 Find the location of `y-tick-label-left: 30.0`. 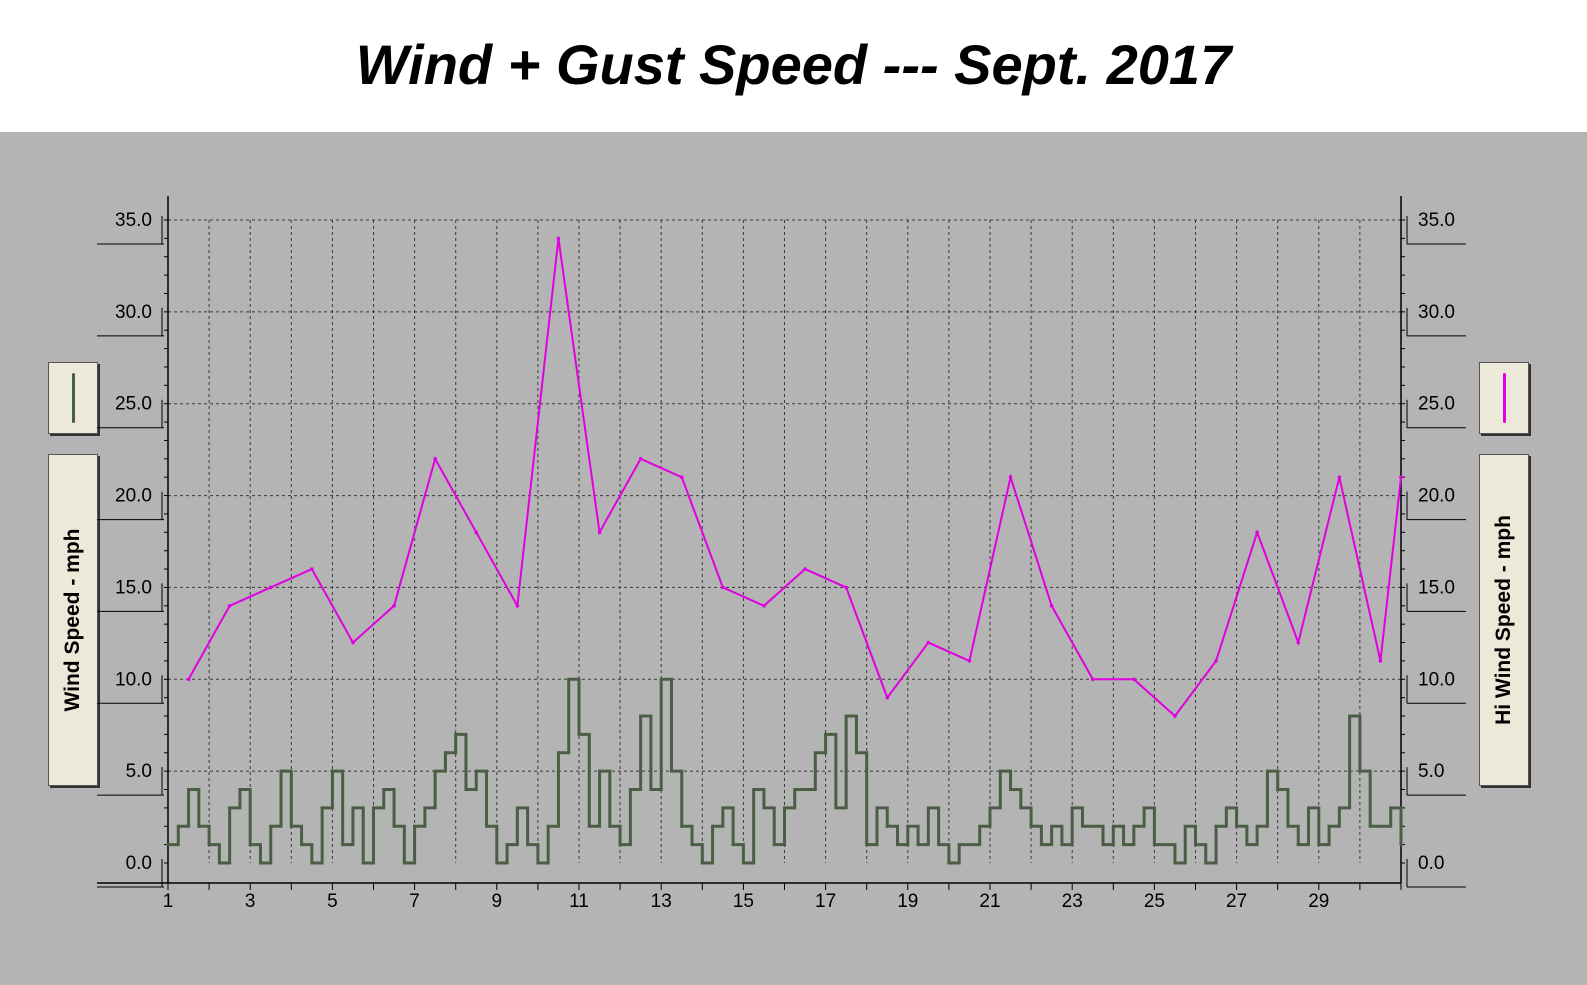

y-tick-label-left: 30.0 is located at coordinates (133, 312).